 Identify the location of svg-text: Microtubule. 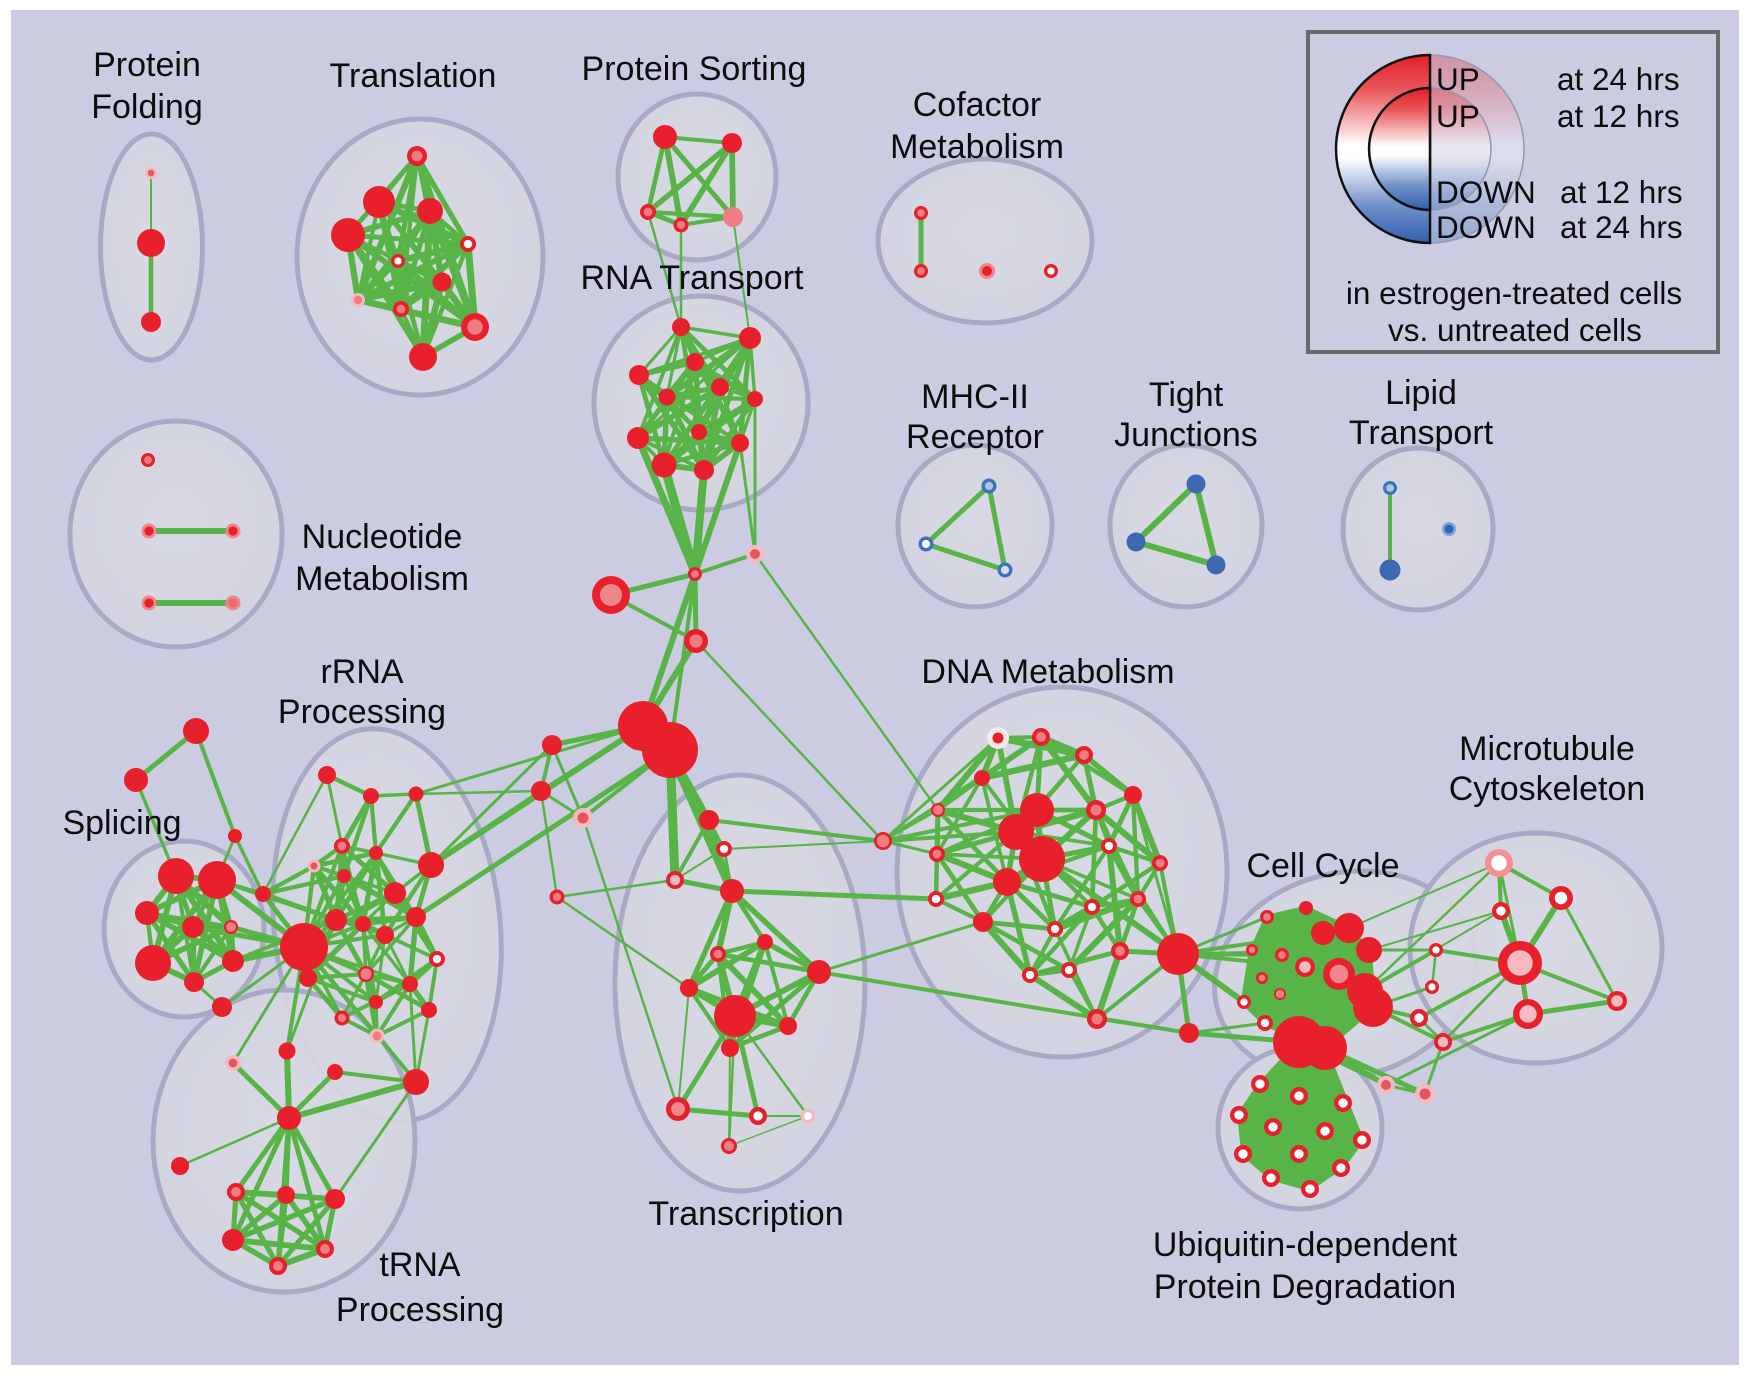
(1547, 749).